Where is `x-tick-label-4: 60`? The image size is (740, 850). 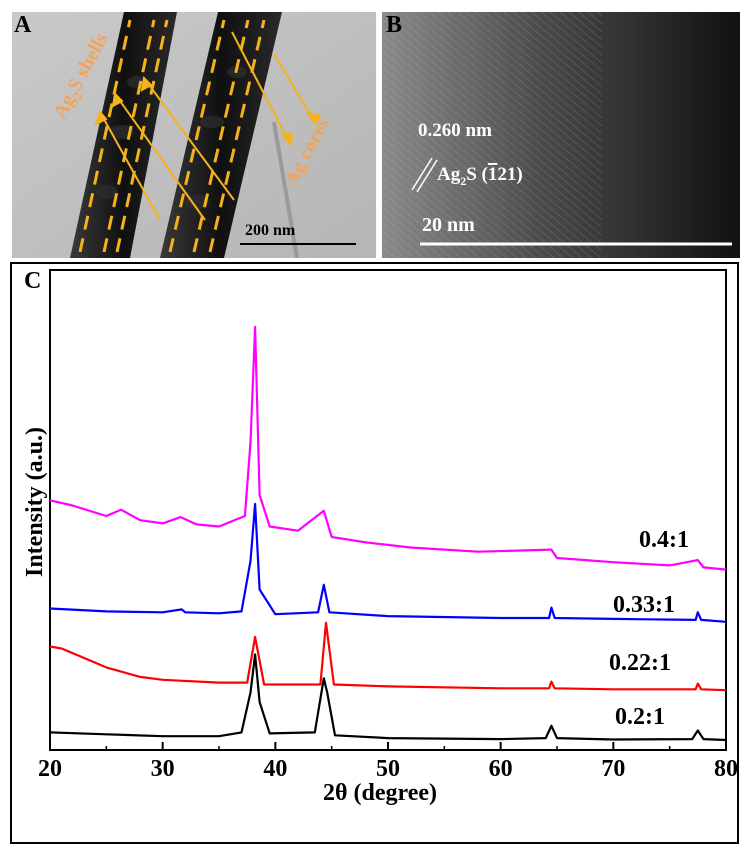 x-tick-label-4: 60 is located at coordinates (501, 769).